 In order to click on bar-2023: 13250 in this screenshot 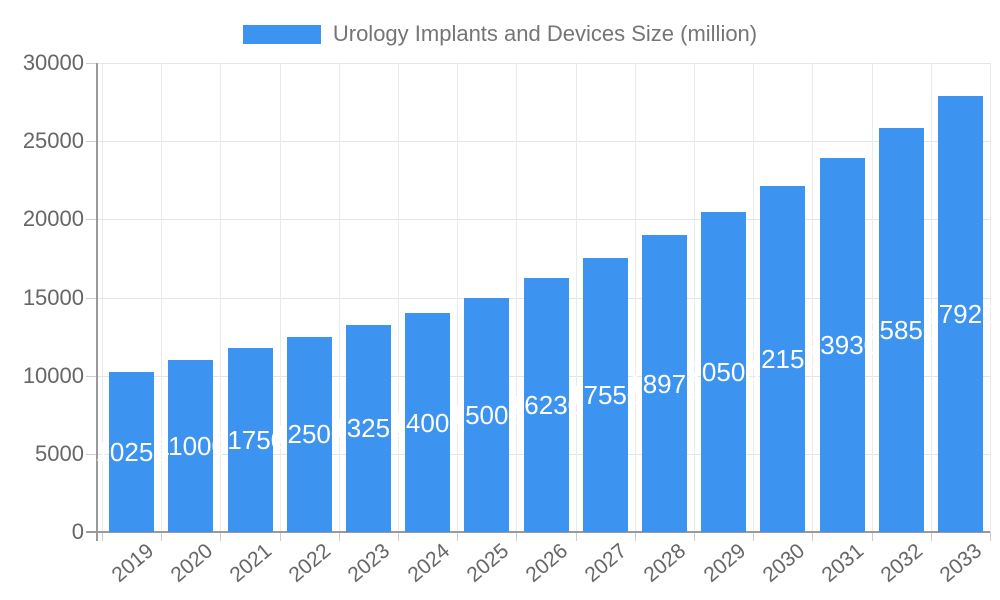, I will do `click(368, 428)`.